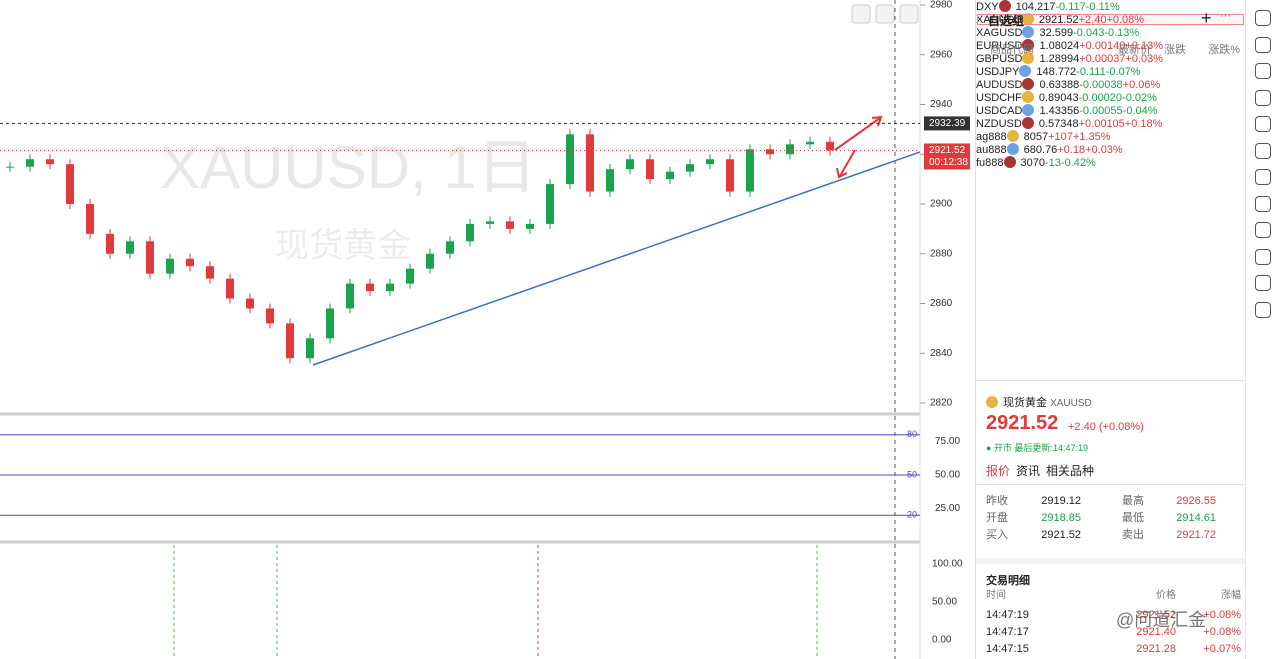  I want to click on symbol: EURUSD, so click(999, 46).